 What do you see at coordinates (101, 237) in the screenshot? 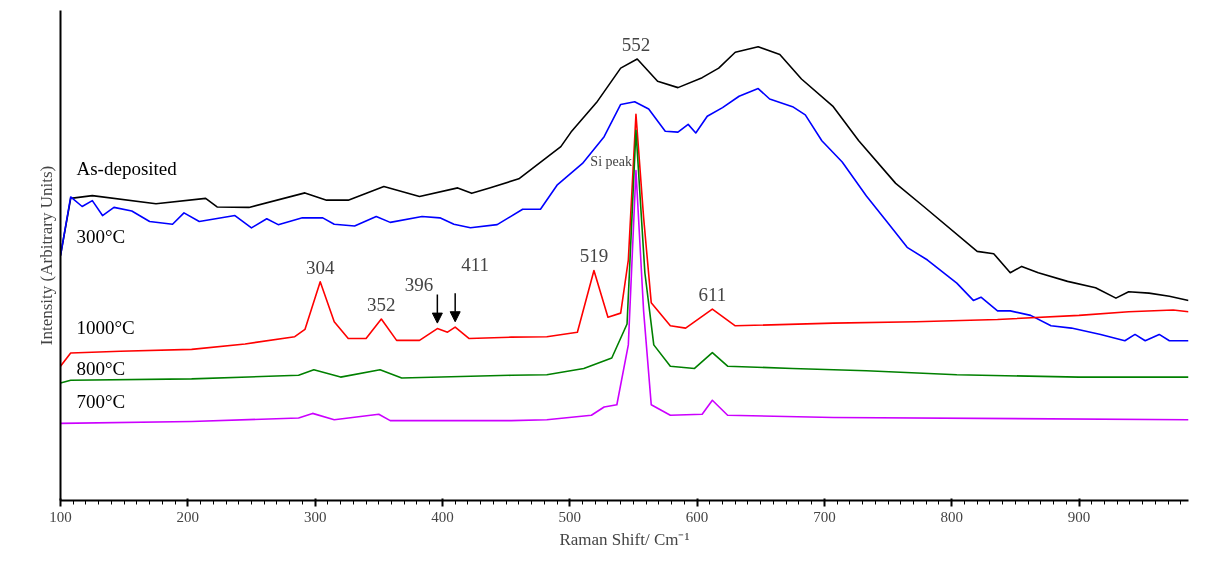
I see `series-label: 300°C` at bounding box center [101, 237].